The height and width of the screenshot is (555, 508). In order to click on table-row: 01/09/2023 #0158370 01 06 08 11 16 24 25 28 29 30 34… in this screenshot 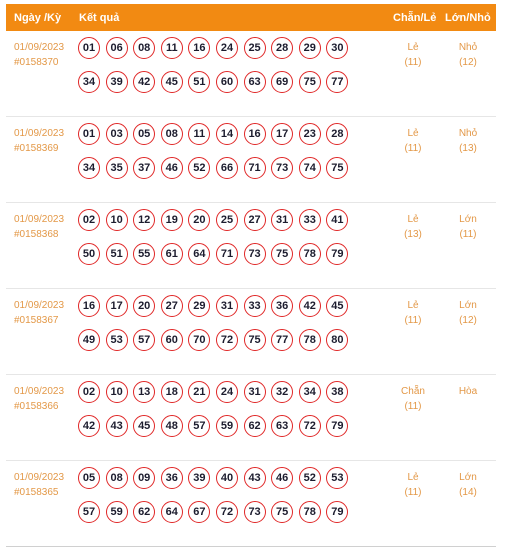, I will do `click(251, 74)`.